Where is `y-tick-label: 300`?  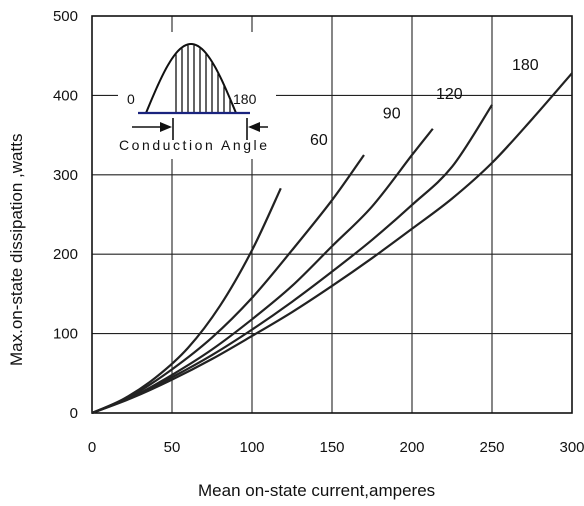
y-tick-label: 300 is located at coordinates (65, 175).